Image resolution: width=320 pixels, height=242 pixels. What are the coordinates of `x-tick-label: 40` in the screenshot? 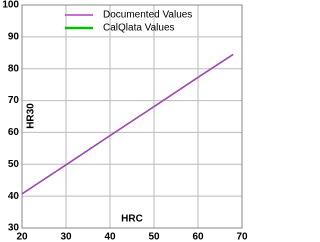 It's located at (110, 237).